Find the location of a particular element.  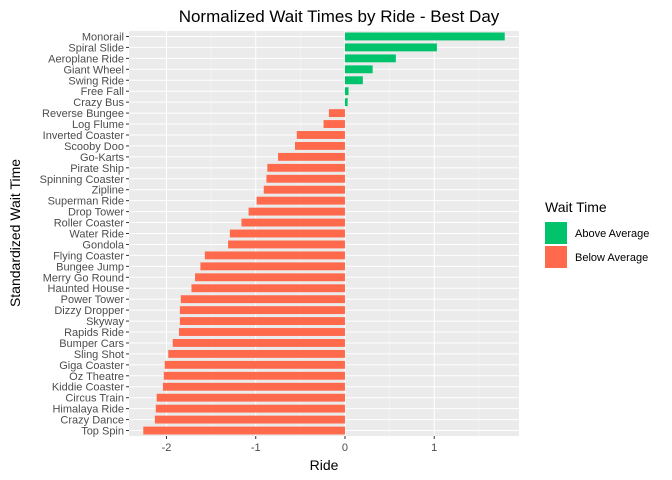

y-tick-label: Crazy Dance is located at coordinates (92, 421).